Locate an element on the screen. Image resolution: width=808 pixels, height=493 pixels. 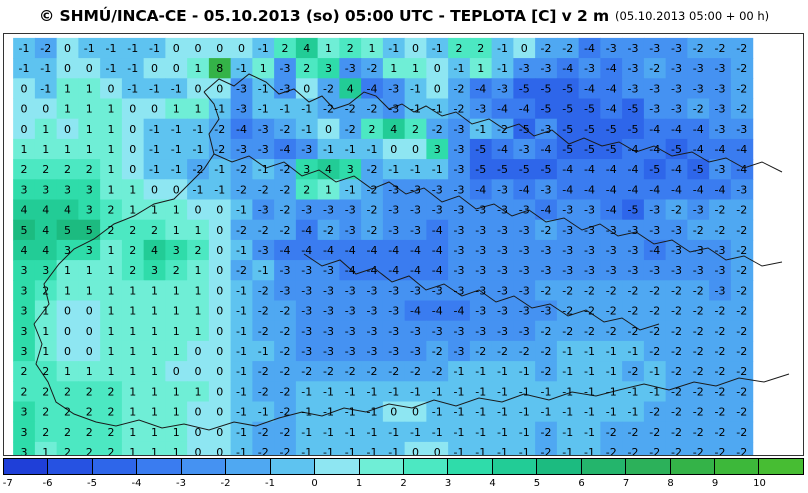
legend-label: -1 is located at coordinates (269, 483).